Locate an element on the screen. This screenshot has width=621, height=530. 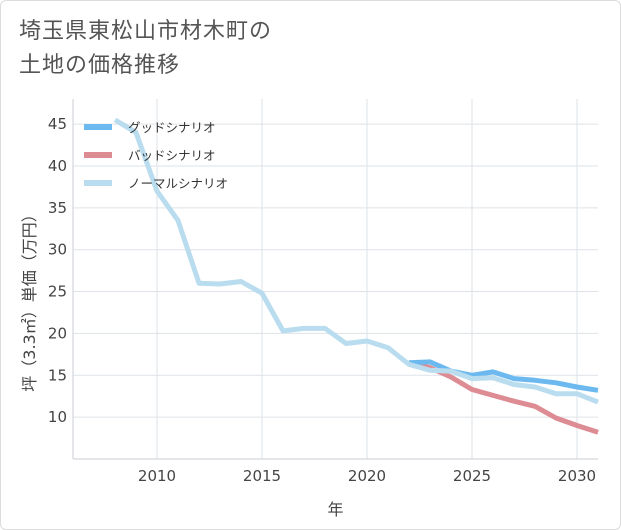
chart-title: 埼玉県東松山市材木町の 土地の価格推移 is located at coordinates (146, 48).